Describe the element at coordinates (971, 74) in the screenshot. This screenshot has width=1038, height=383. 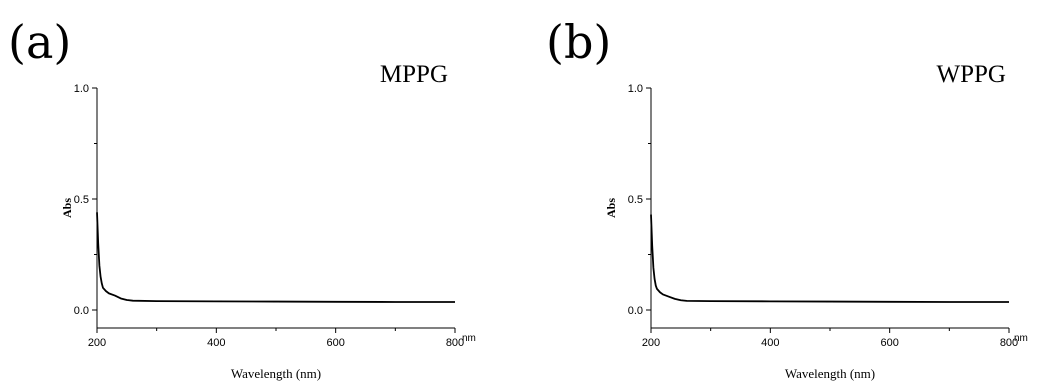
I see `chart-title: WPPG` at that location.